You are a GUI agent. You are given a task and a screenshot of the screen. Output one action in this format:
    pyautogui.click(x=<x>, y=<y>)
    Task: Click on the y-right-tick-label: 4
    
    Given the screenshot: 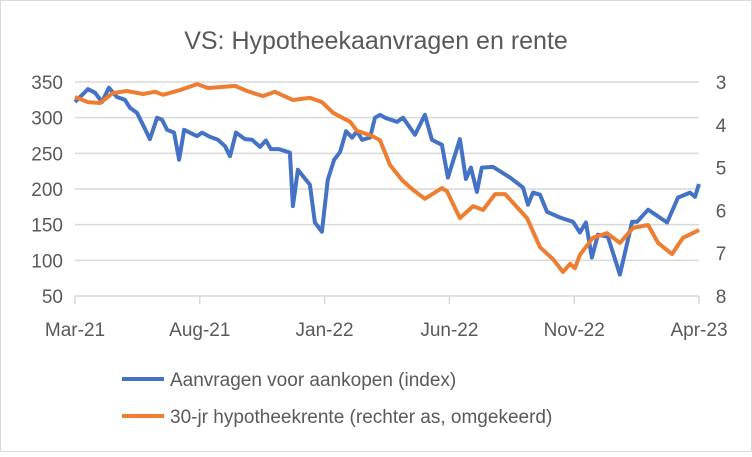 What is the action you would take?
    pyautogui.click(x=721, y=126)
    